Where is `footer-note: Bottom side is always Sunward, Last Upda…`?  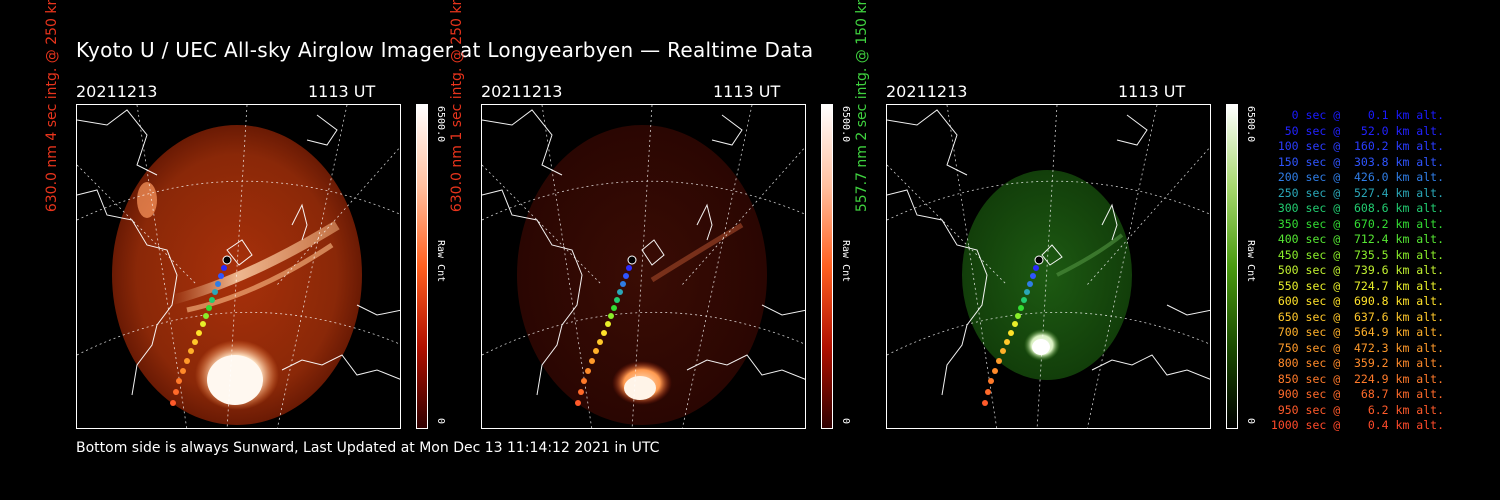 footer-note: Bottom side is always Sunward, Last Upda… is located at coordinates (368, 448).